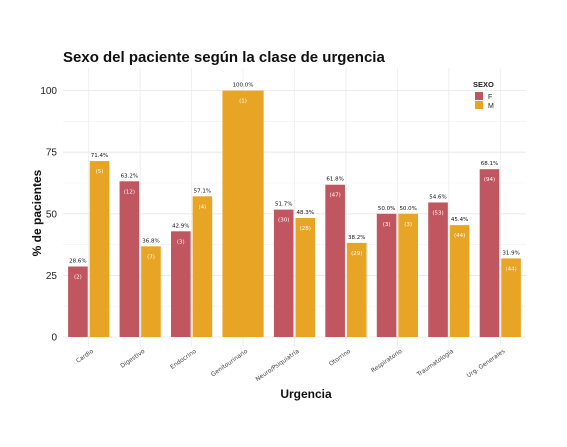 The width and height of the screenshot is (567, 447). Describe the element at coordinates (283, 273) in the screenshot. I see `bar-neuro-psiquiatr-a-f` at that location.